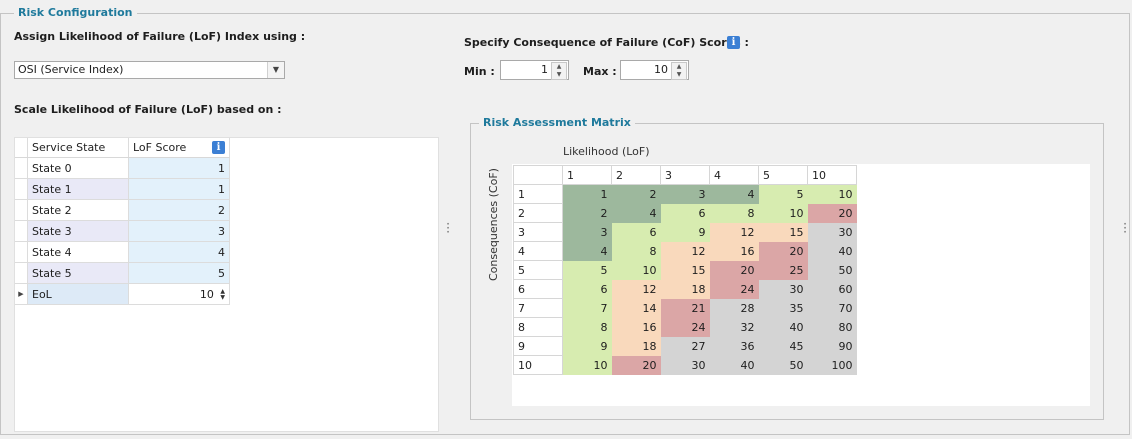  What do you see at coordinates (606, 151) in the screenshot?
I see `matrix-x-axis-label: Likelihood (LoF)` at bounding box center [606, 151].